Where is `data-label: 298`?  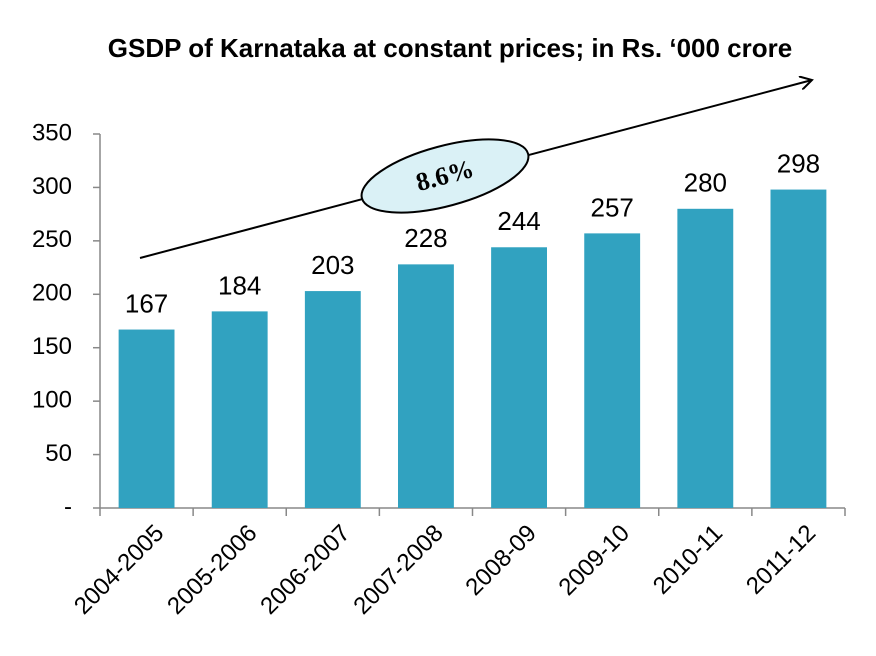 data-label: 298 is located at coordinates (798, 163).